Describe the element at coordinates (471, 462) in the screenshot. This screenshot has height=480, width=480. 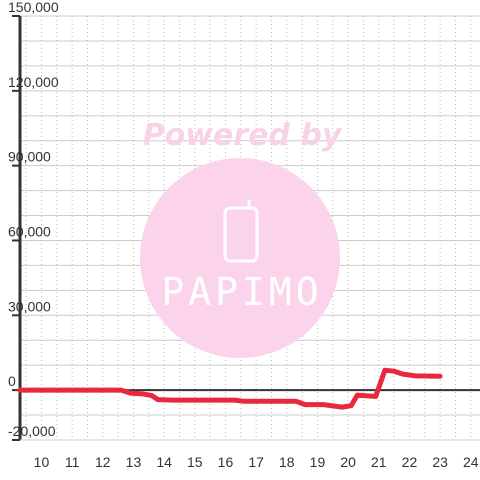
I see `x-tick-label: 24` at that location.